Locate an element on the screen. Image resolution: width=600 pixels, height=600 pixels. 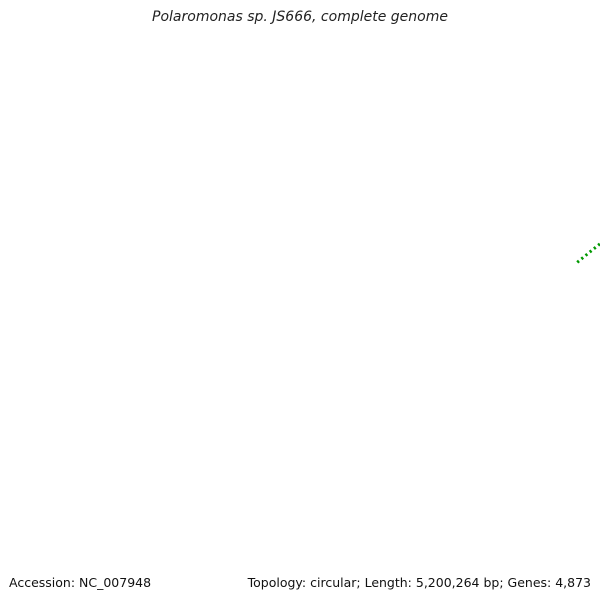
outer-tick-ring is located at coordinates (588, 253).